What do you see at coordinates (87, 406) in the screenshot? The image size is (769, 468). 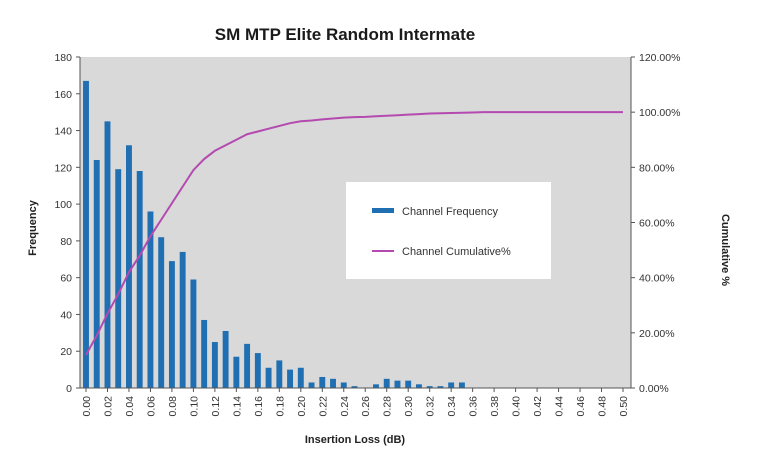 I see `x-tick-label: 0.00` at bounding box center [87, 406].